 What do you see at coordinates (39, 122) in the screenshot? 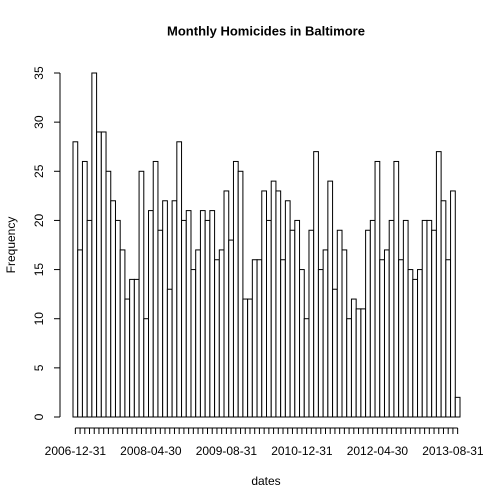
I see `y-tick-label: 30` at bounding box center [39, 122].